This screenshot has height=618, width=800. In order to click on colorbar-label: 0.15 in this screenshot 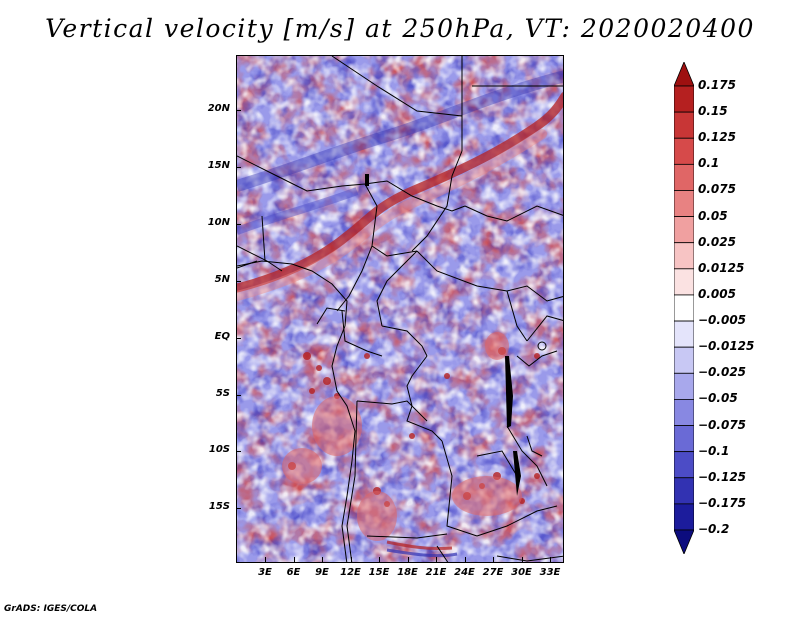, I will do `click(713, 111)`.